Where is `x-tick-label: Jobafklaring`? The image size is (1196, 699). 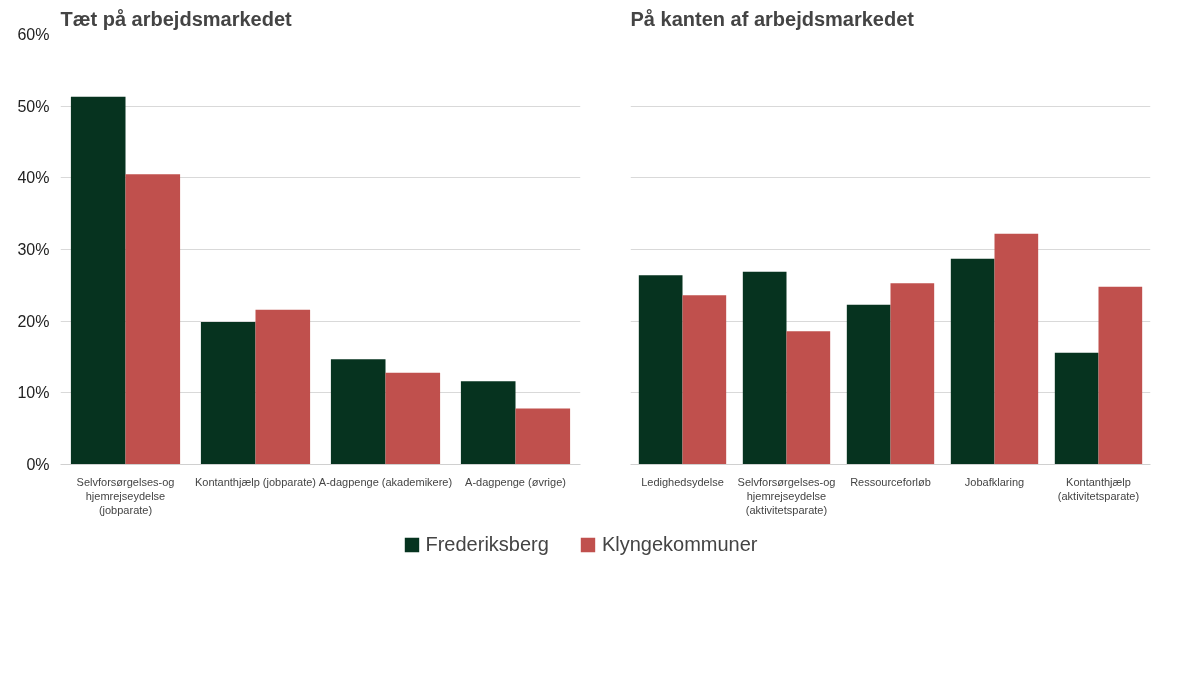 x-tick-label: Jobafklaring is located at coordinates (994, 481).